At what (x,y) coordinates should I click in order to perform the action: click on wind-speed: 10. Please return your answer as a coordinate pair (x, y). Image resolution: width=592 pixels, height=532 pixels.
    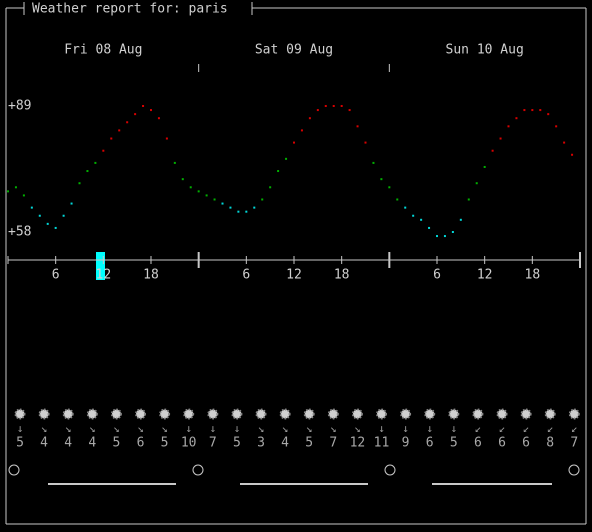
    Looking at the image, I should click on (189, 443).